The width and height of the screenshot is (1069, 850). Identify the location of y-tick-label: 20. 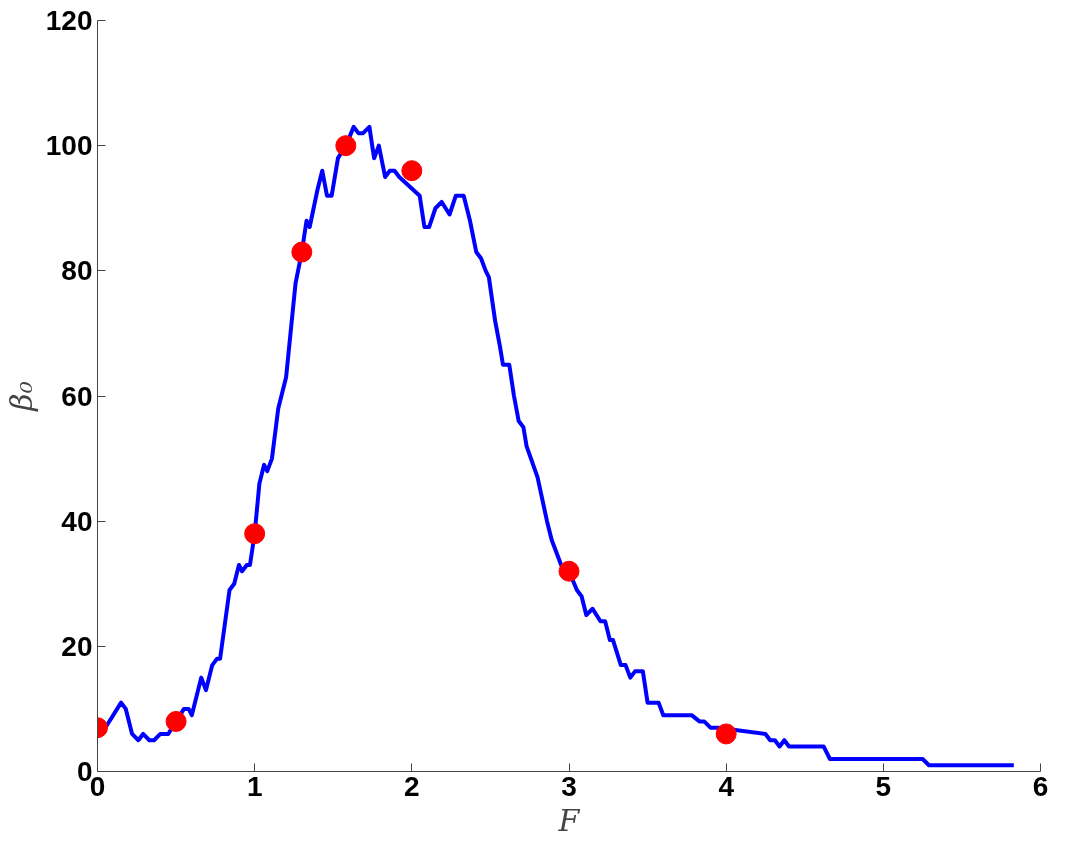
(77, 646).